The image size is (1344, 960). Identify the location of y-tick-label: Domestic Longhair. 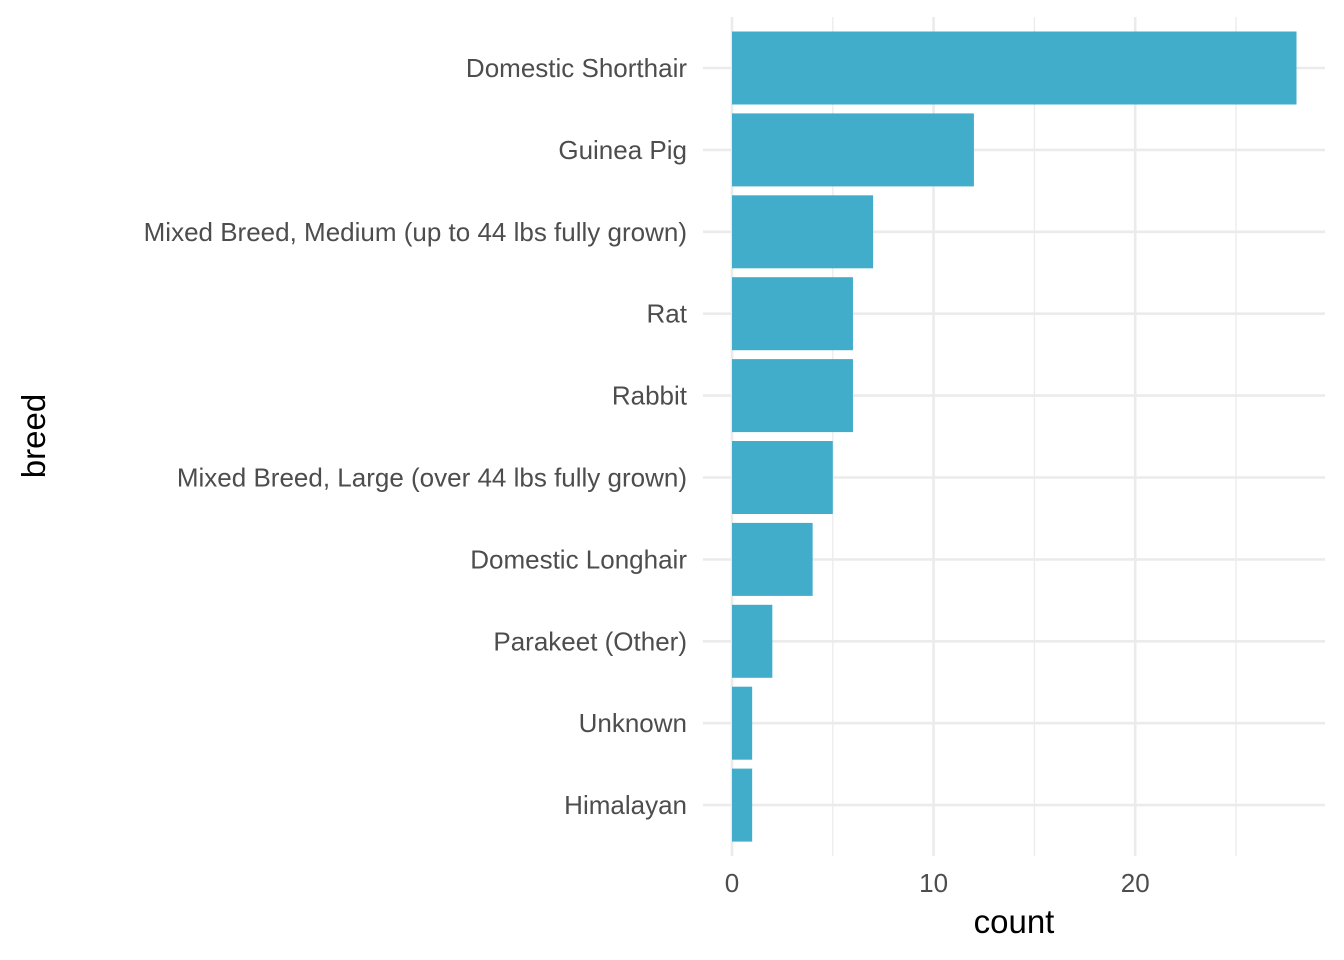
(578, 559).